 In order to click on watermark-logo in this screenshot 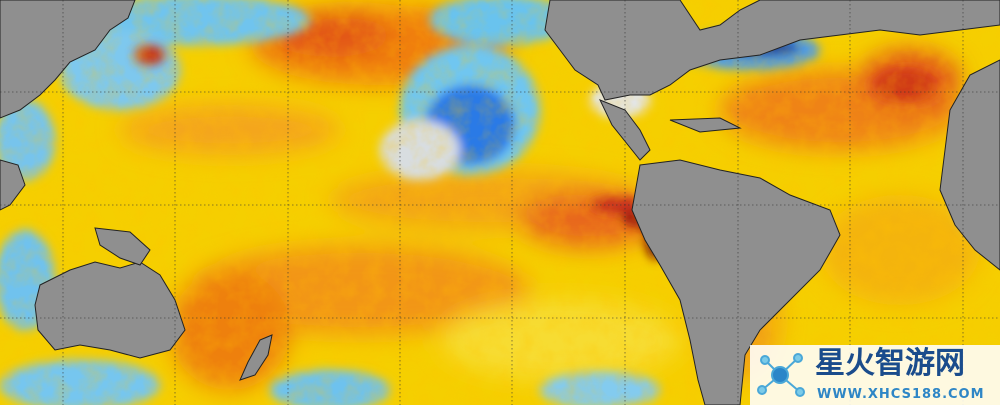, I will do `click(781, 375)`.